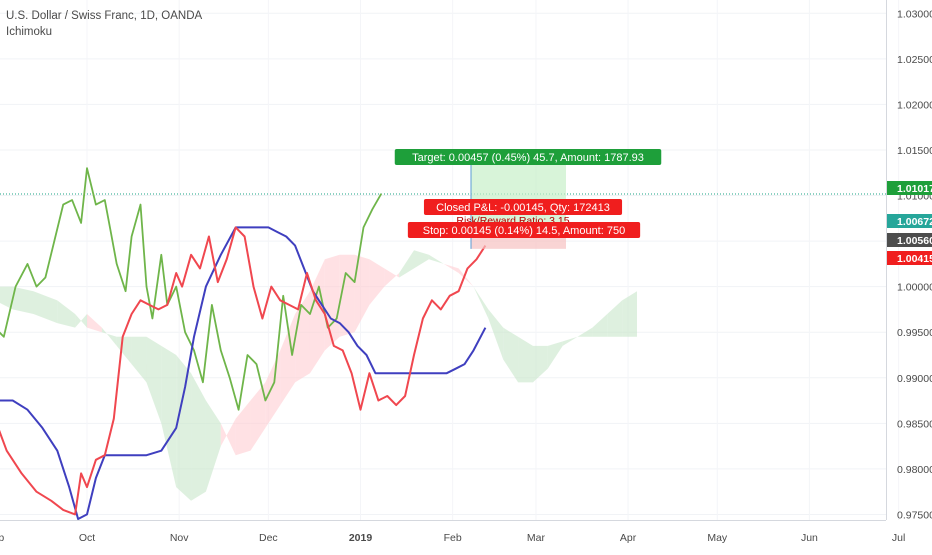  Describe the element at coordinates (914, 470) in the screenshot. I see `price-tick-label: 0.98000` at that location.